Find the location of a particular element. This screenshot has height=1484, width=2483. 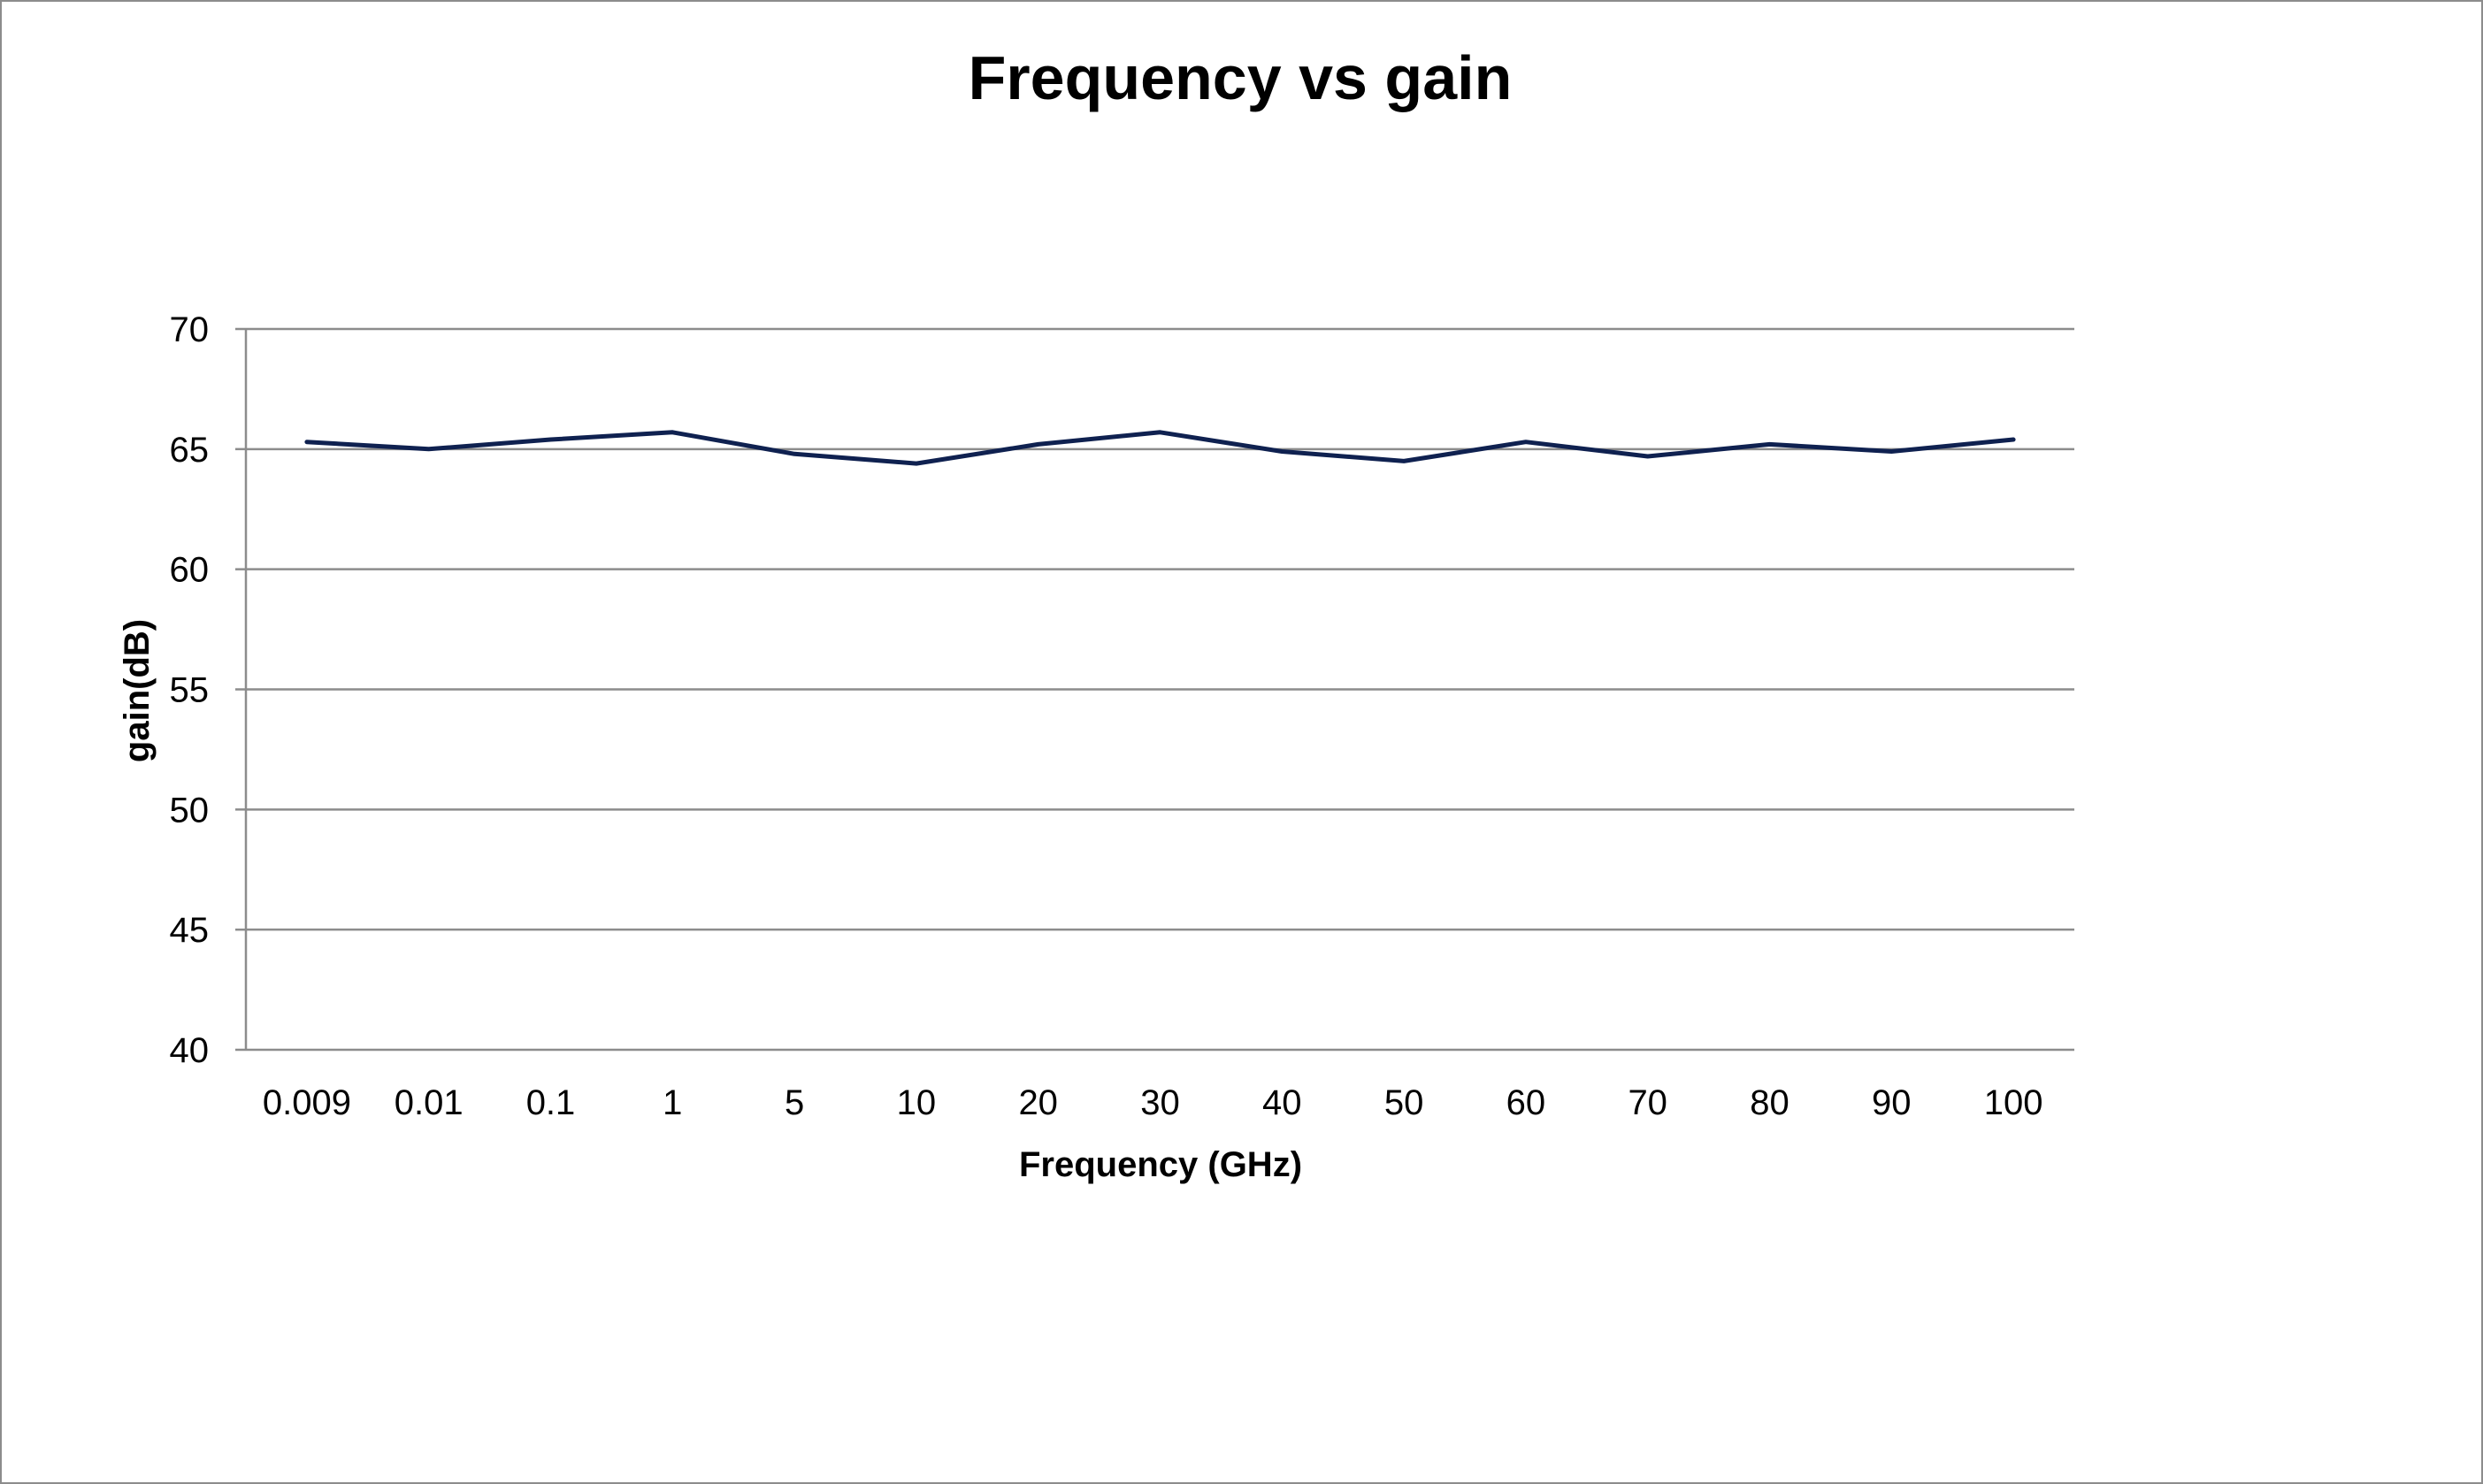

x-tick-label: 50 is located at coordinates (1404, 1102).